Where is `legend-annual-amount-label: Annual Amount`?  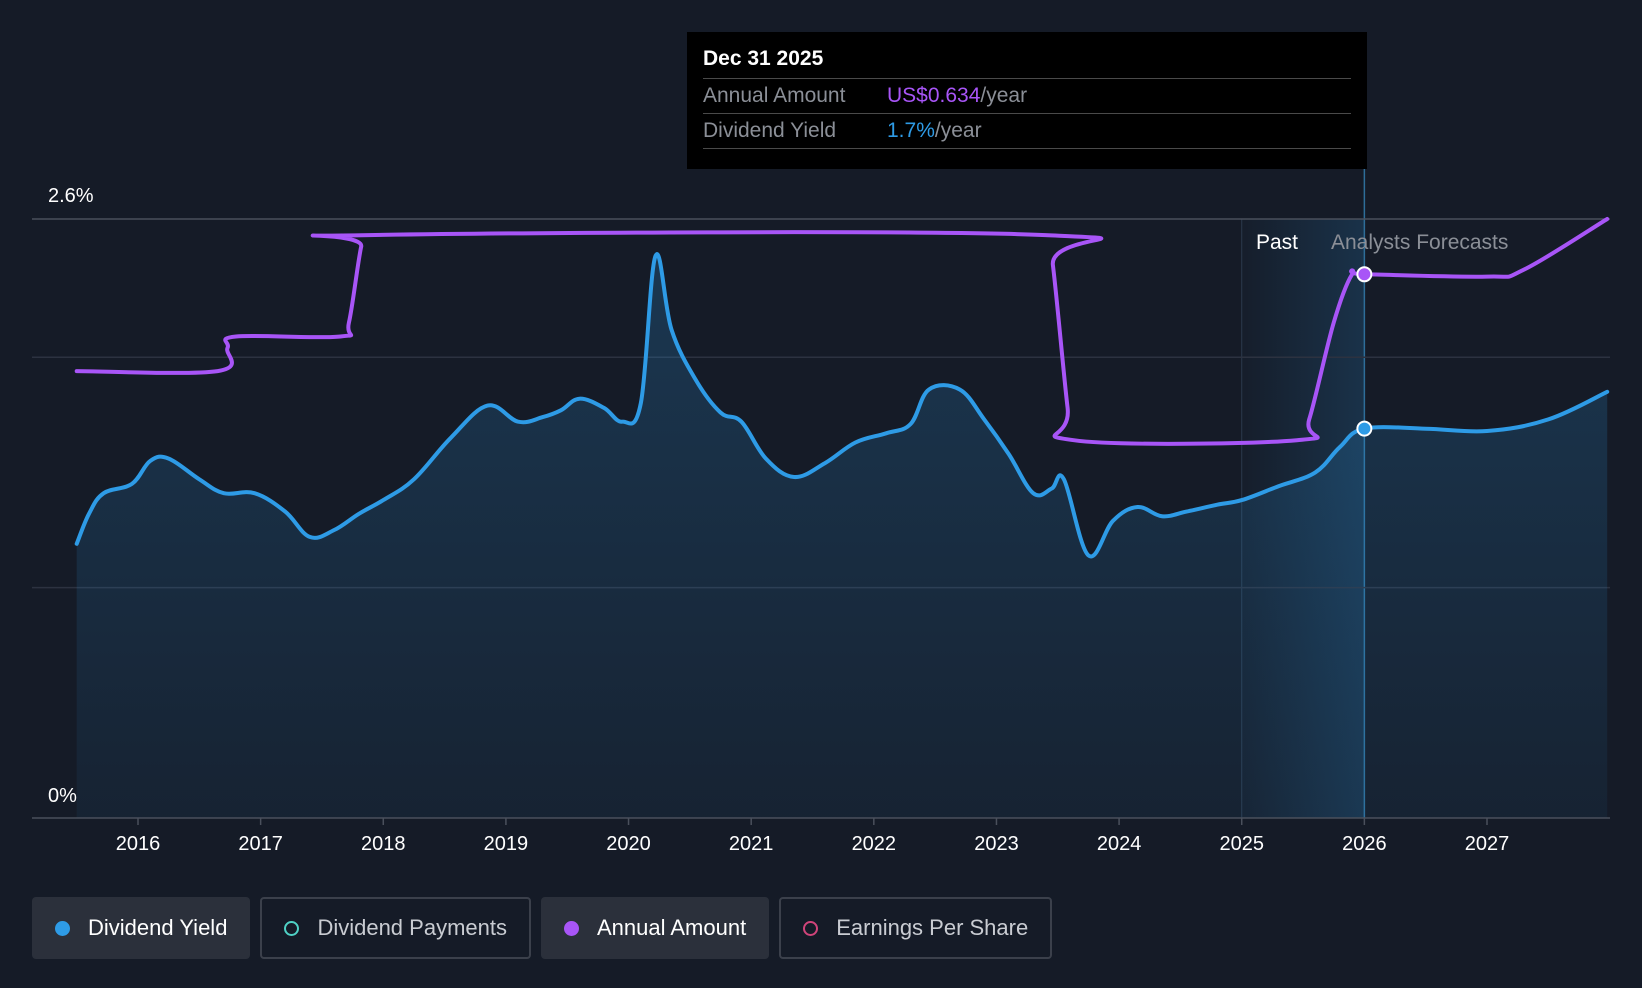
legend-annual-amount-label: Annual Amount is located at coordinates (671, 927).